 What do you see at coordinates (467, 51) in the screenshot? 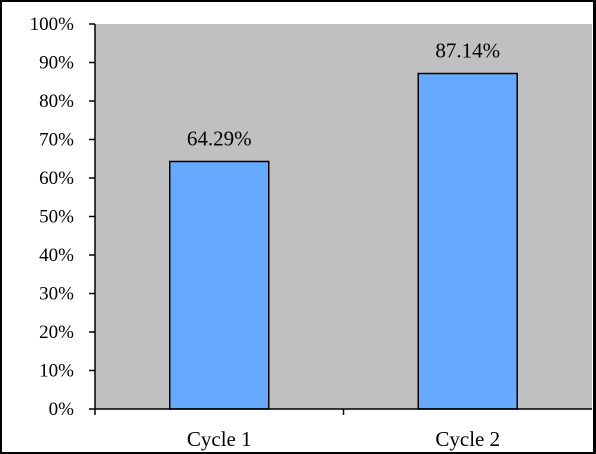
I see `data-label: 87.14%` at bounding box center [467, 51].